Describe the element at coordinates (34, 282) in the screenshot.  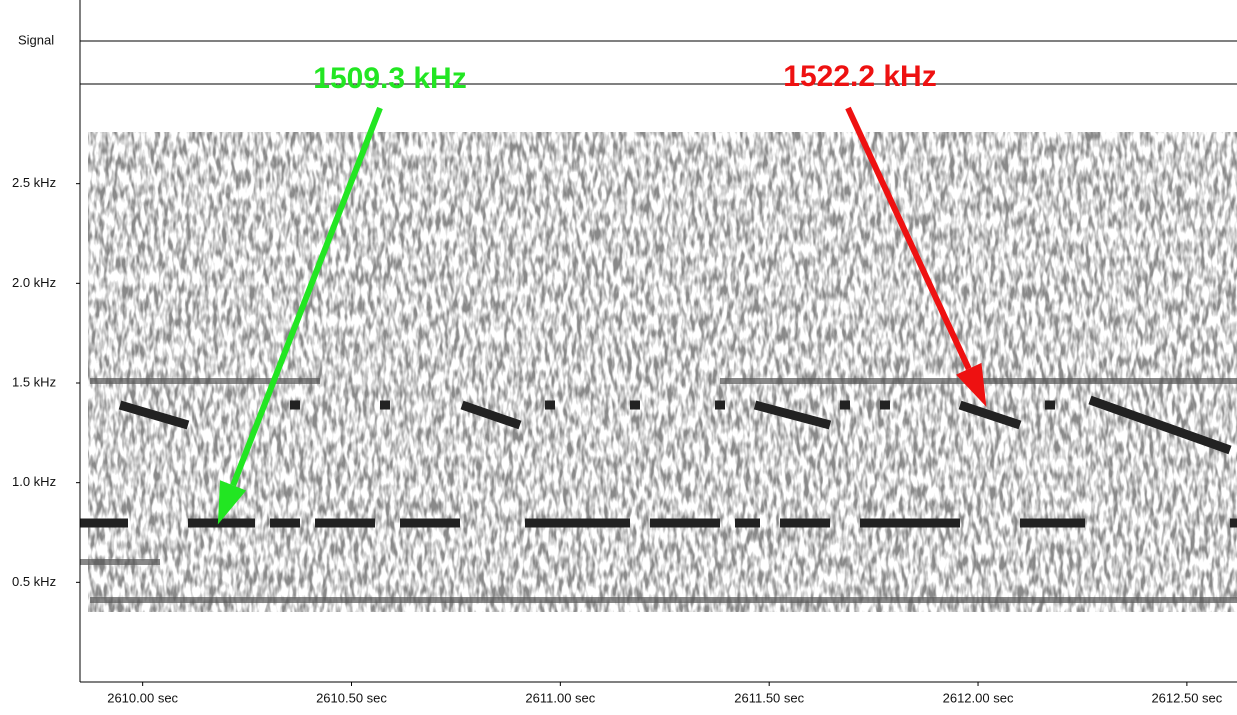
I see `y-tick-label: 2.0 kHz` at that location.